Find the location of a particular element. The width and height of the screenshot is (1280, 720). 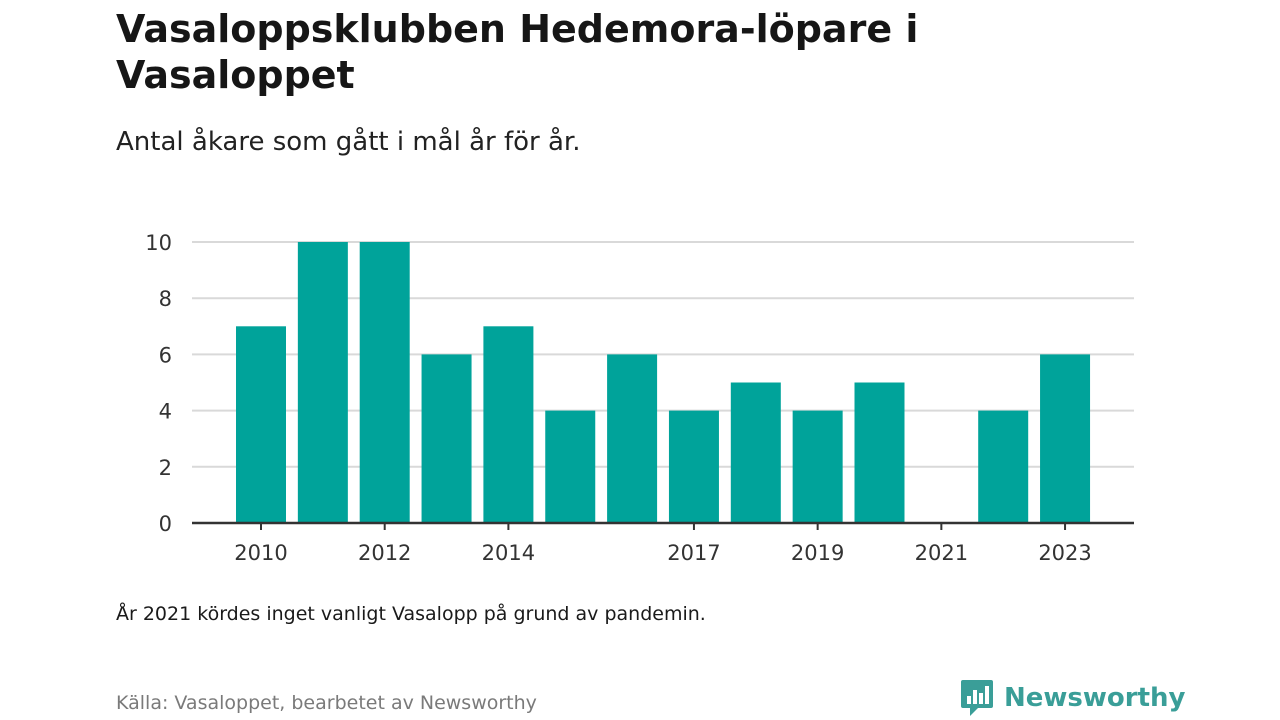

bar-2020 is located at coordinates (879, 452).